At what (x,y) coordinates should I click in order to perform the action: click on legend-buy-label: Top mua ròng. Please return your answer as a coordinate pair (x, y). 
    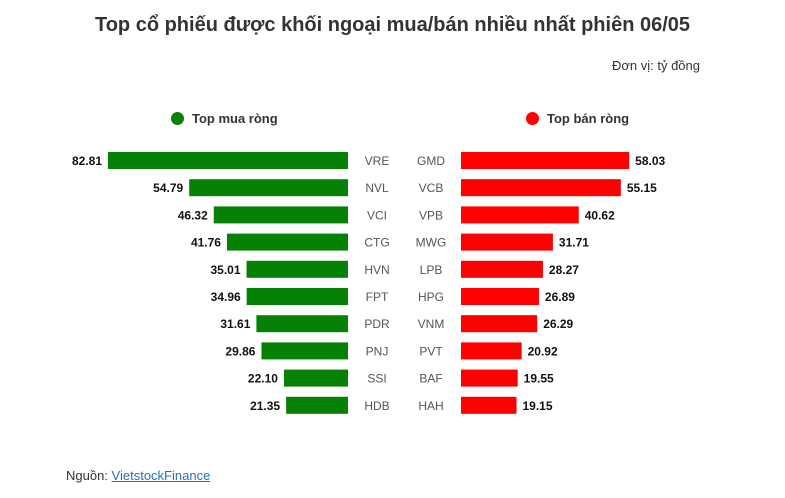
    Looking at the image, I should click on (235, 118).